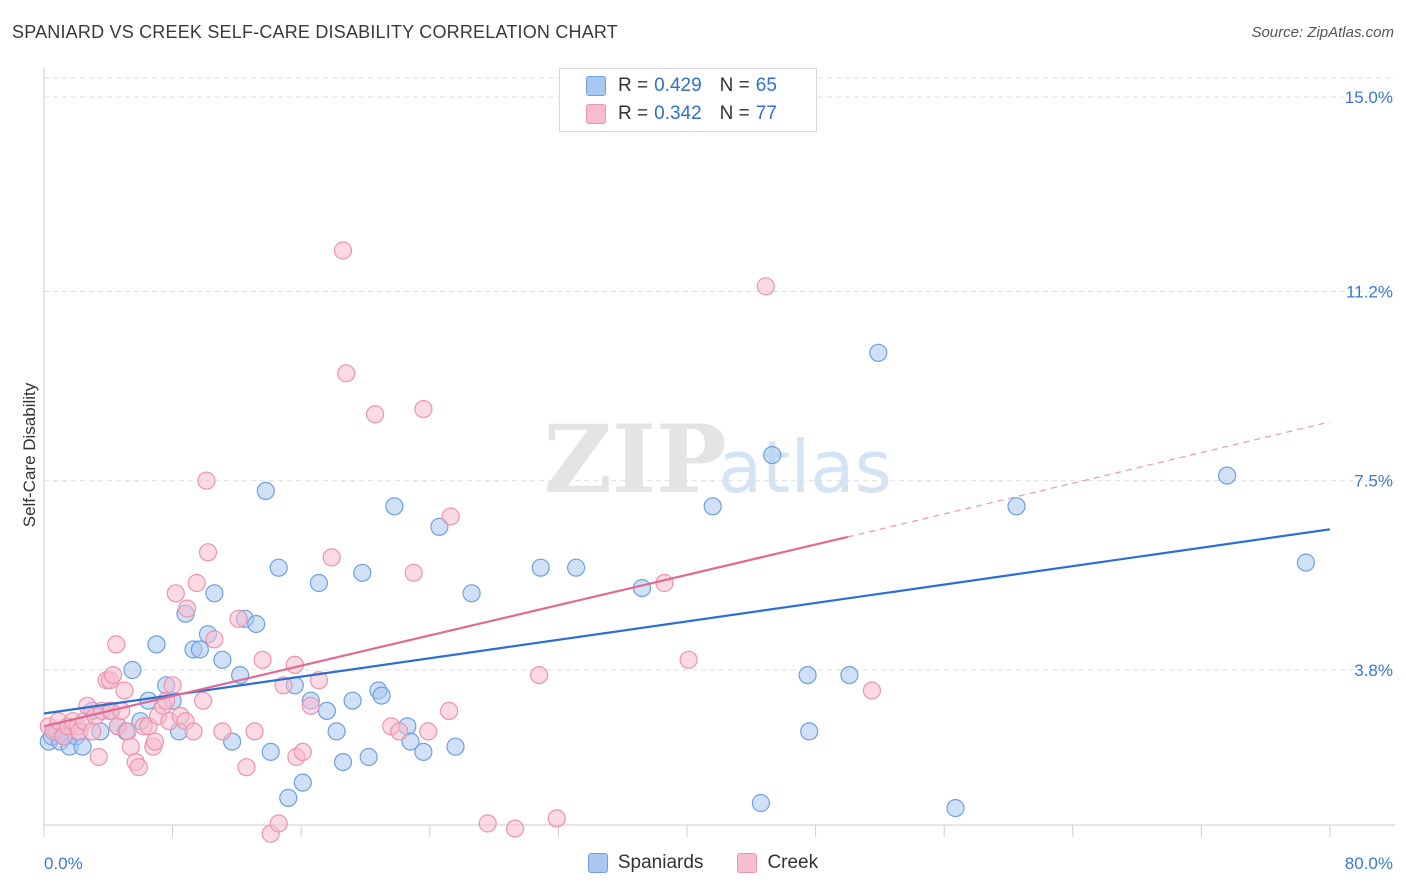  What do you see at coordinates (1369, 863) in the screenshot?
I see `x-tick-label: 80.0%` at bounding box center [1369, 863].